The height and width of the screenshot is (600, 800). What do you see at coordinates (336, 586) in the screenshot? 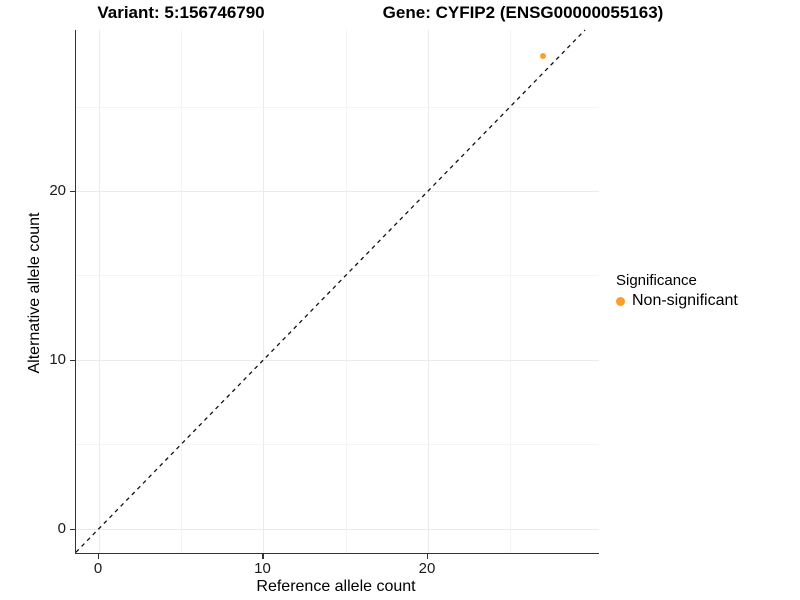
I see `x-axis-title: Reference allele count` at bounding box center [336, 586].